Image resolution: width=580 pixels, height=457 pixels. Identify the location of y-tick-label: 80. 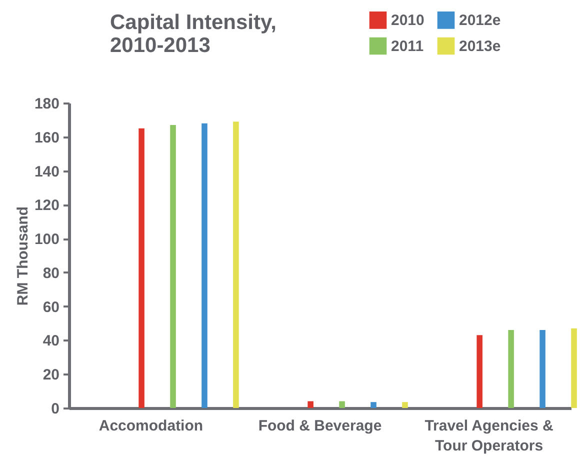
(51, 273).